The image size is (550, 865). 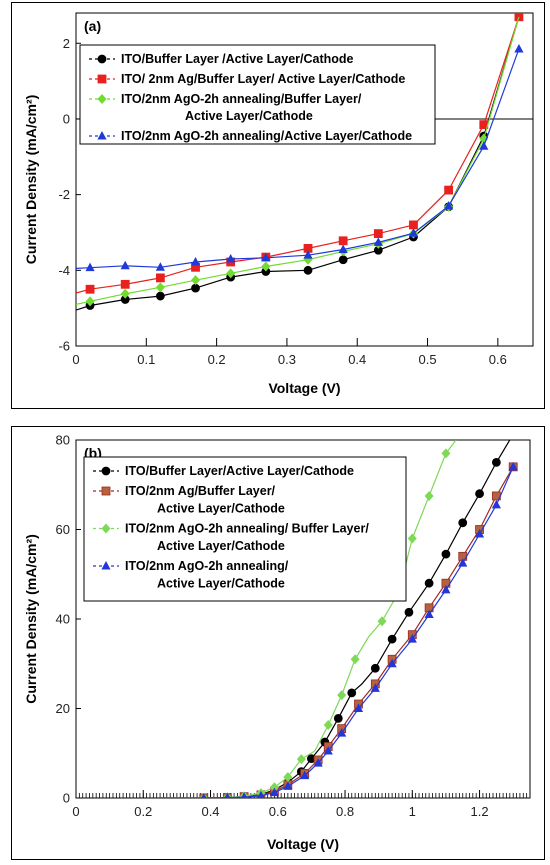 What do you see at coordinates (427, 359) in the screenshot?
I see `x-tick-label: 0.5` at bounding box center [427, 359].